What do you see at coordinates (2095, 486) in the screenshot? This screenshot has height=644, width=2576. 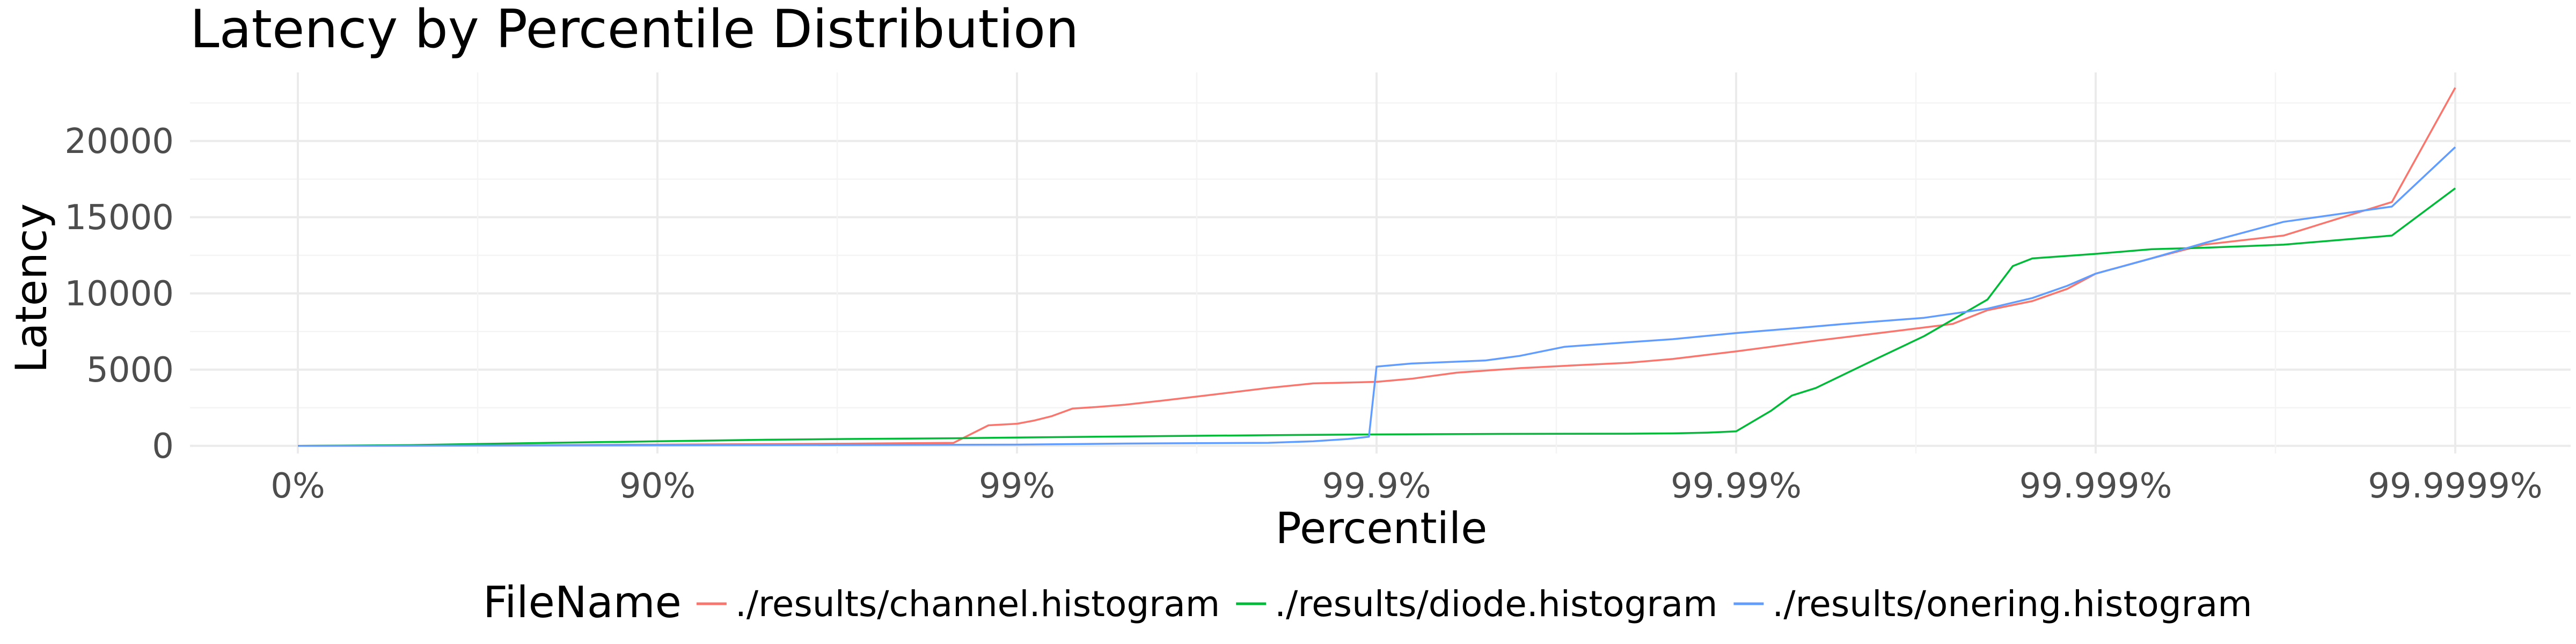 I see `x-tick-label: 99.999%` at bounding box center [2095, 486].